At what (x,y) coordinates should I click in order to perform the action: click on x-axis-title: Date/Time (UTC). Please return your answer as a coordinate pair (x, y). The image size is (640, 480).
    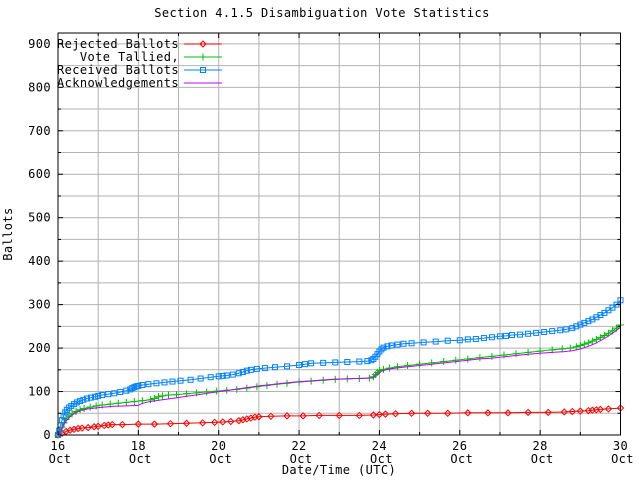
    Looking at the image, I should click on (339, 470).